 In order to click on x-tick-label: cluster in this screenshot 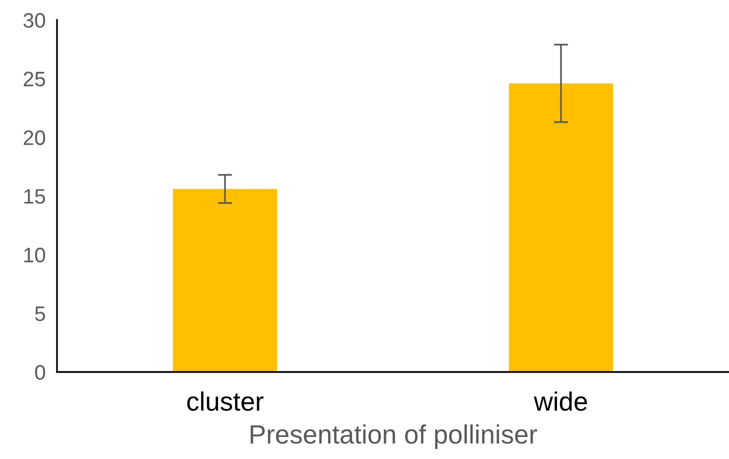, I will do `click(225, 401)`.